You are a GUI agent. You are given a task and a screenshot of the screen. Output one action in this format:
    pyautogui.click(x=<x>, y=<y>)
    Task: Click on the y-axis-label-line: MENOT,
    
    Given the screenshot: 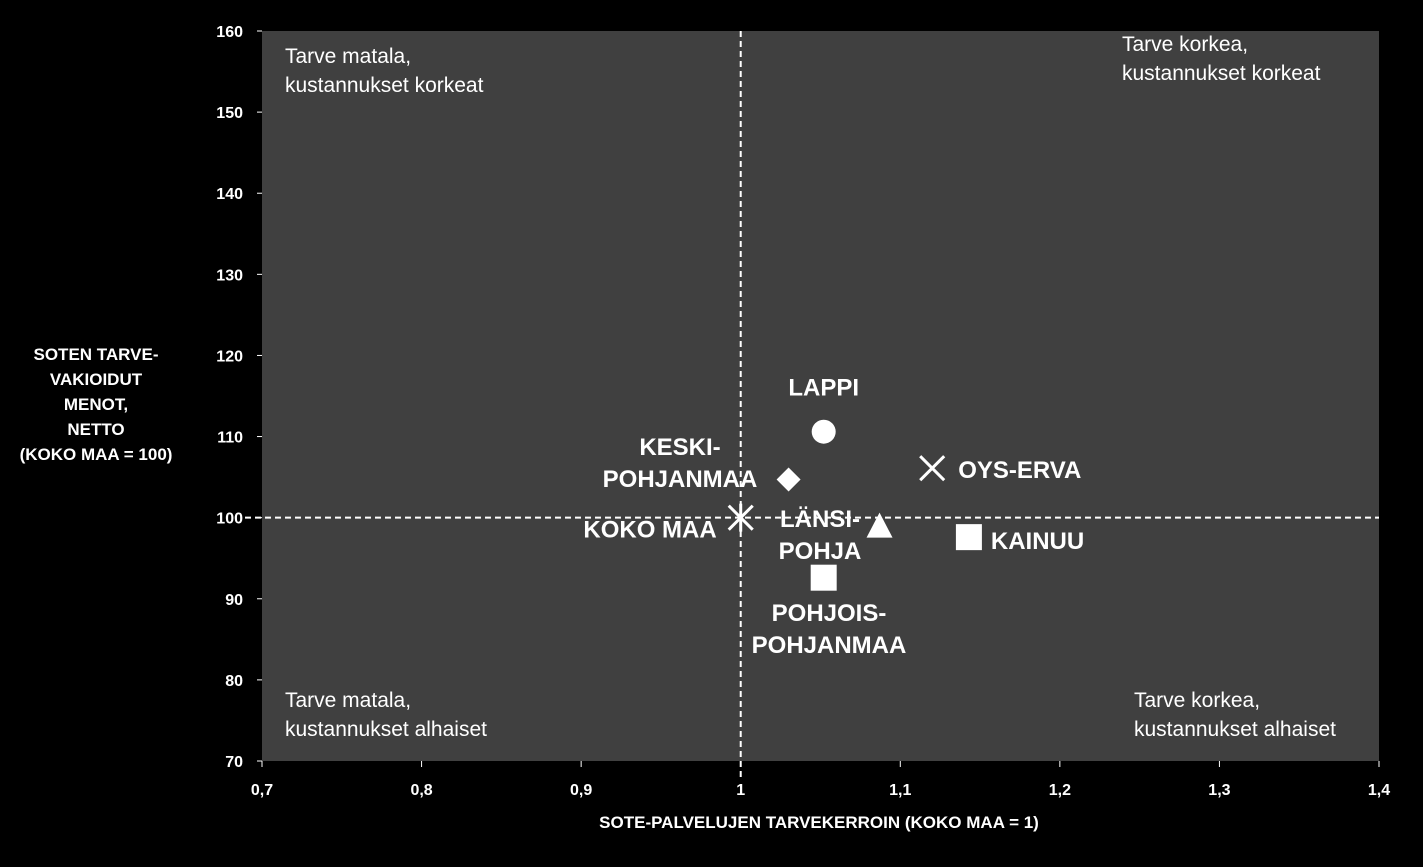 What is the action you would take?
    pyautogui.click(x=96, y=404)
    